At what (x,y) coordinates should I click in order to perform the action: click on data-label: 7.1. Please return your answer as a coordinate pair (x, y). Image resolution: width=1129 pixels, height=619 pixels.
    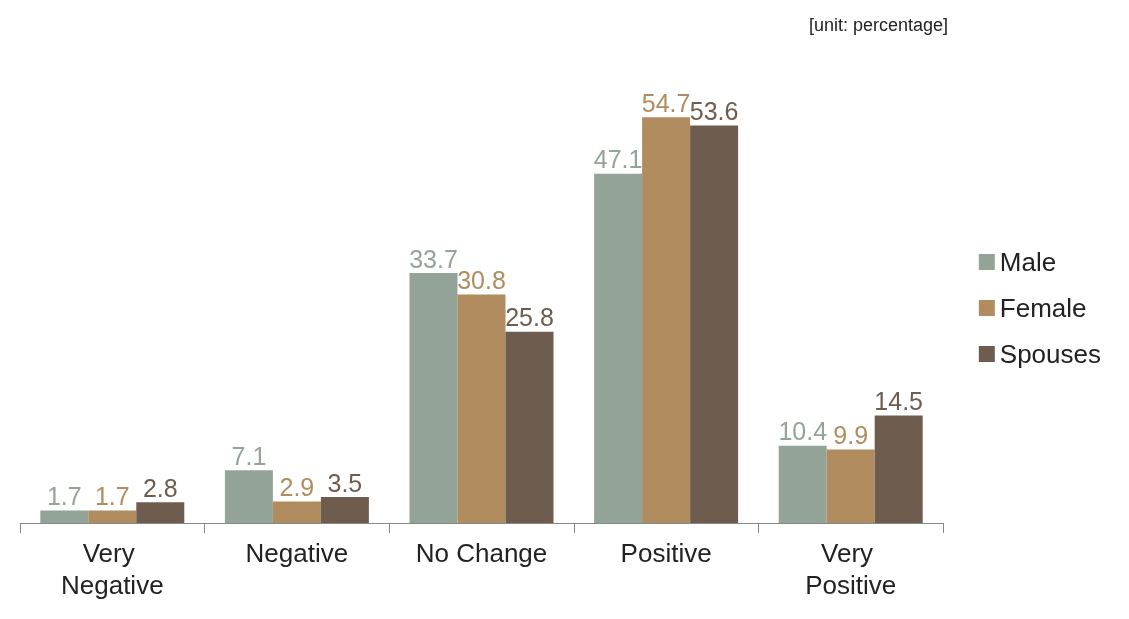
    Looking at the image, I should click on (249, 455).